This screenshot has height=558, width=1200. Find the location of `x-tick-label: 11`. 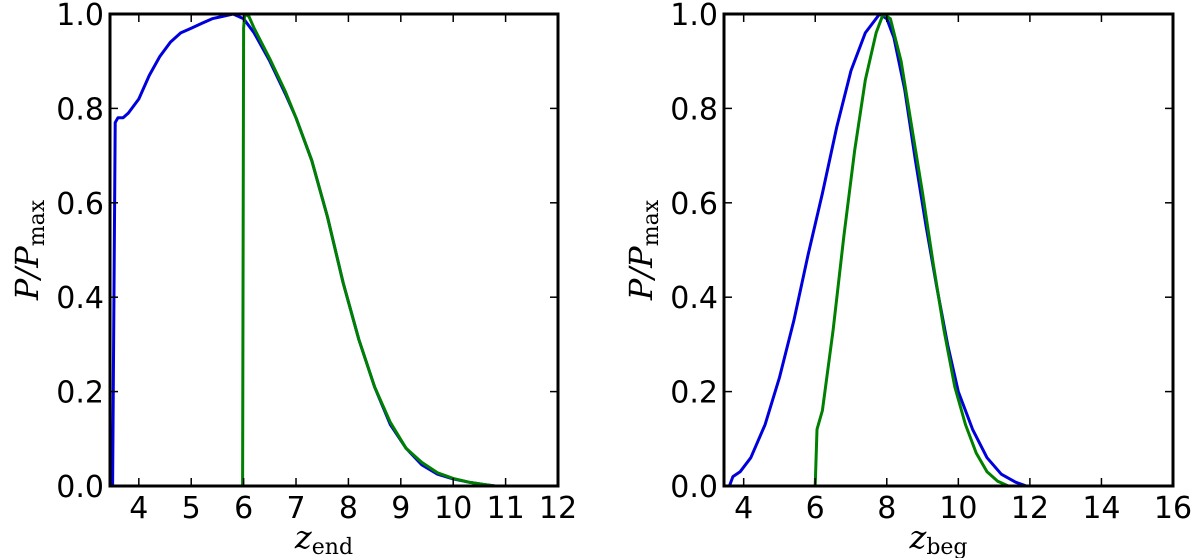

x-tick-label: 11 is located at coordinates (506, 508).